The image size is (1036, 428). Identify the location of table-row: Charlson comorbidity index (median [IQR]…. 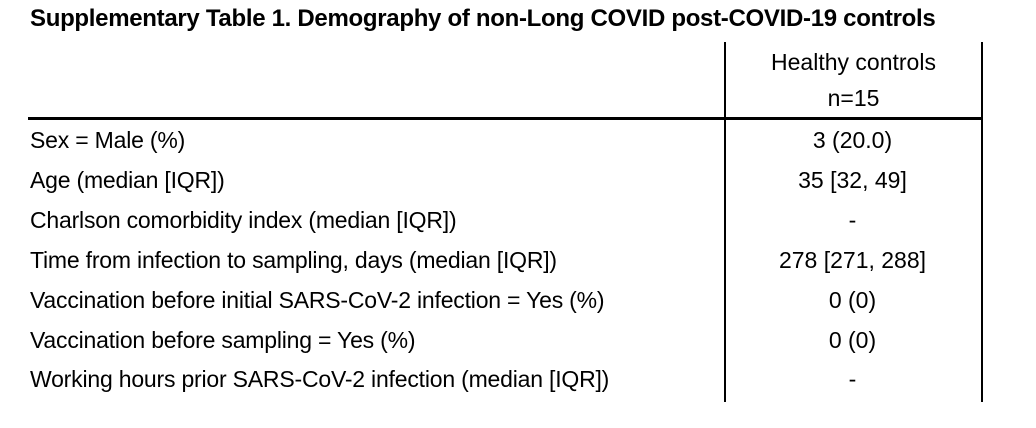
(518, 221).